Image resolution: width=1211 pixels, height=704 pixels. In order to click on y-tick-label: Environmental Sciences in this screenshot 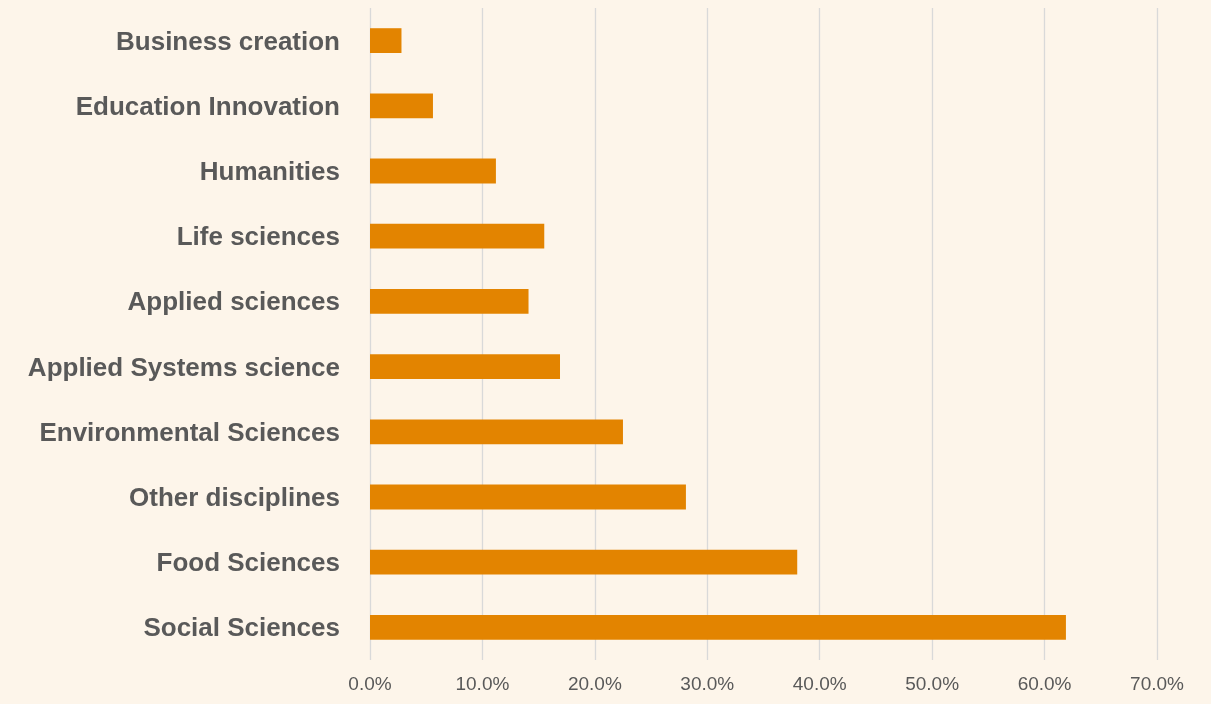, I will do `click(189, 431)`.